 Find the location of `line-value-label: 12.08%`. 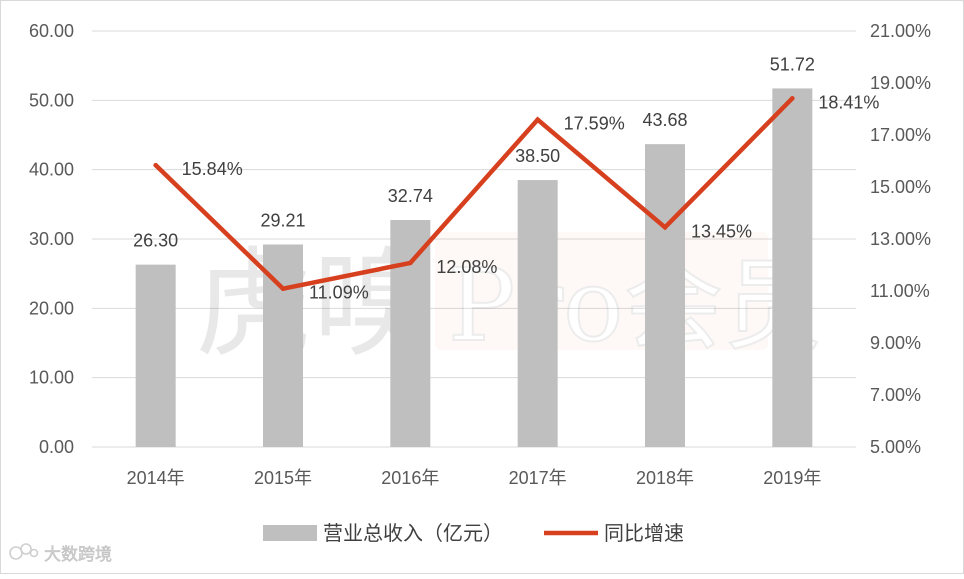

line-value-label: 12.08% is located at coordinates (466, 267).